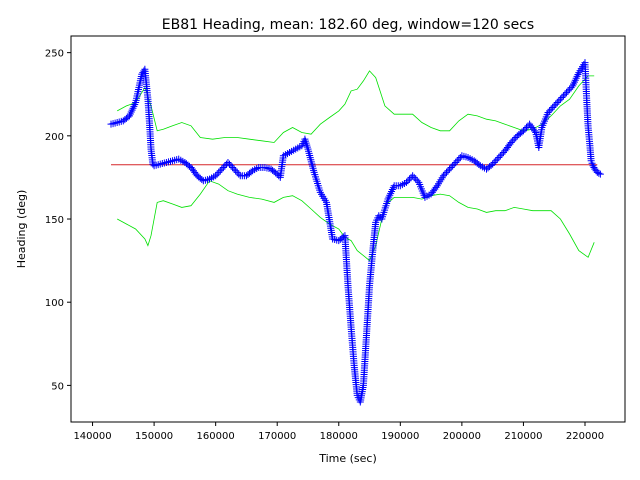 The height and width of the screenshot is (480, 640). Describe the element at coordinates (339, 436) in the screenshot. I see `x-tick-label: 180000` at that location.